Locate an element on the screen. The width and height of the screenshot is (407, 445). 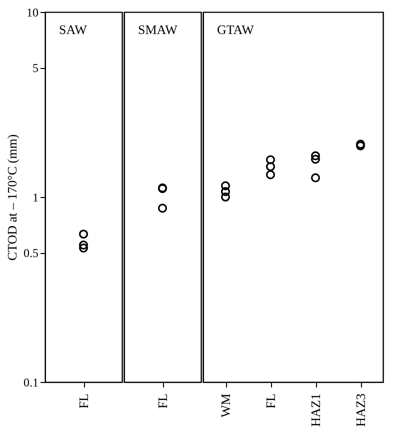
y-tick-label: 0.5 is located at coordinates (31, 253).